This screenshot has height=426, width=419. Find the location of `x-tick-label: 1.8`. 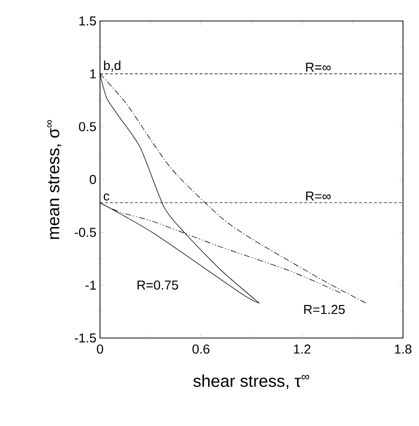

x-tick-label: 1.8 is located at coordinates (403, 349).